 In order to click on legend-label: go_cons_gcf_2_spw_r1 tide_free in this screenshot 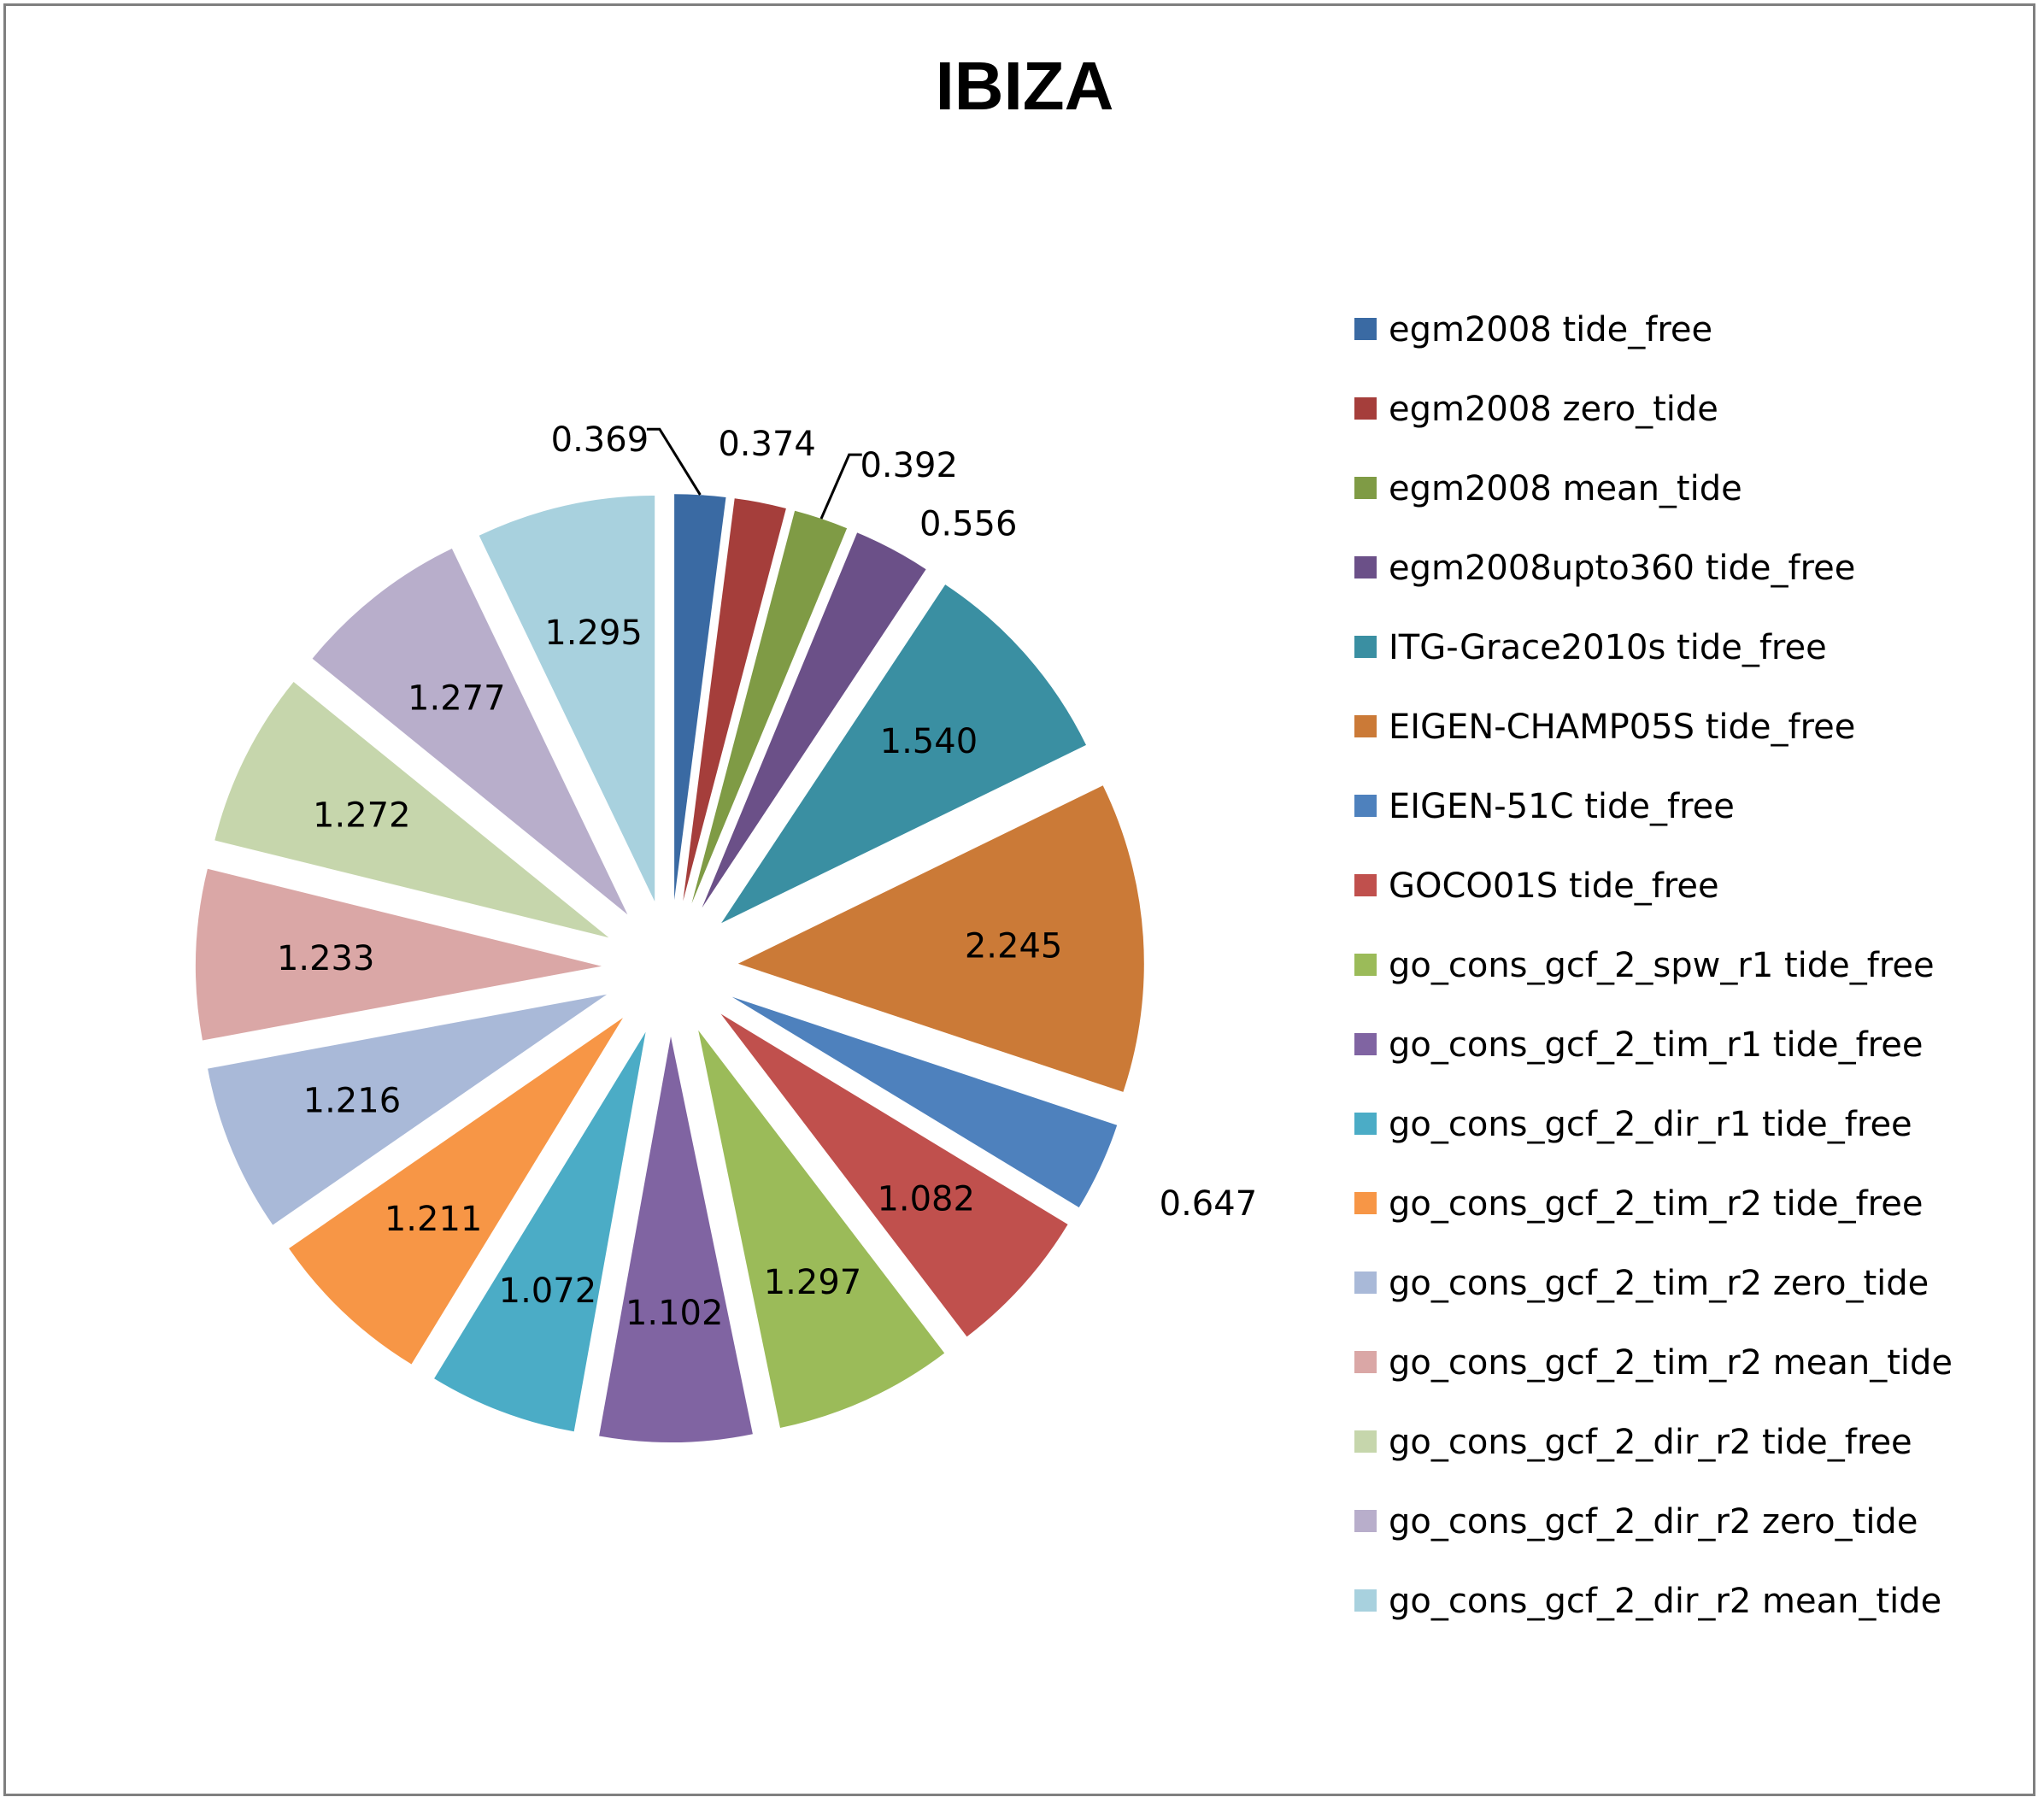, I will do `click(1662, 965)`.